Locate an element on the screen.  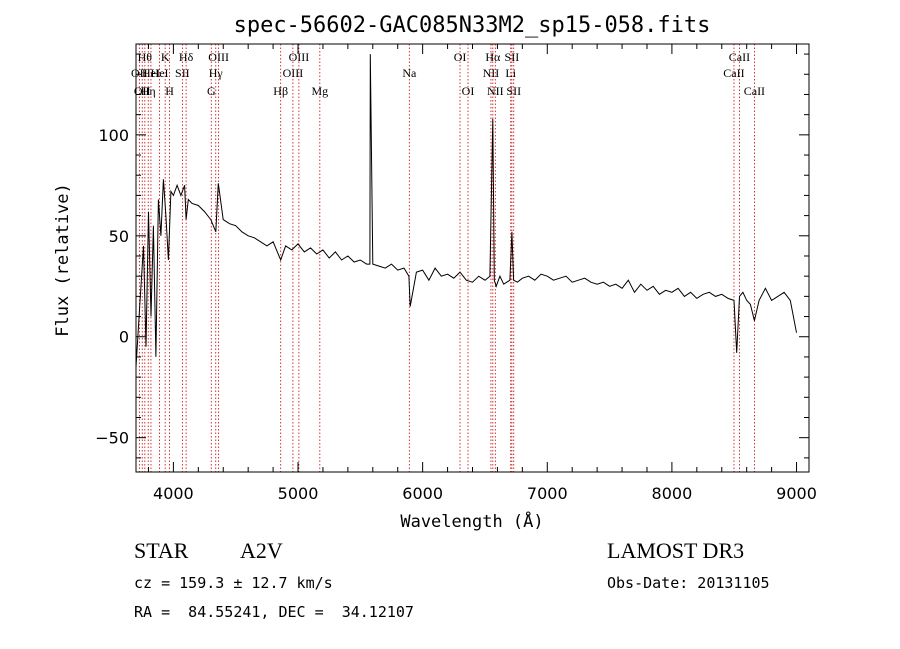
spectral-line-label-8: SII is located at coordinates (182, 73).